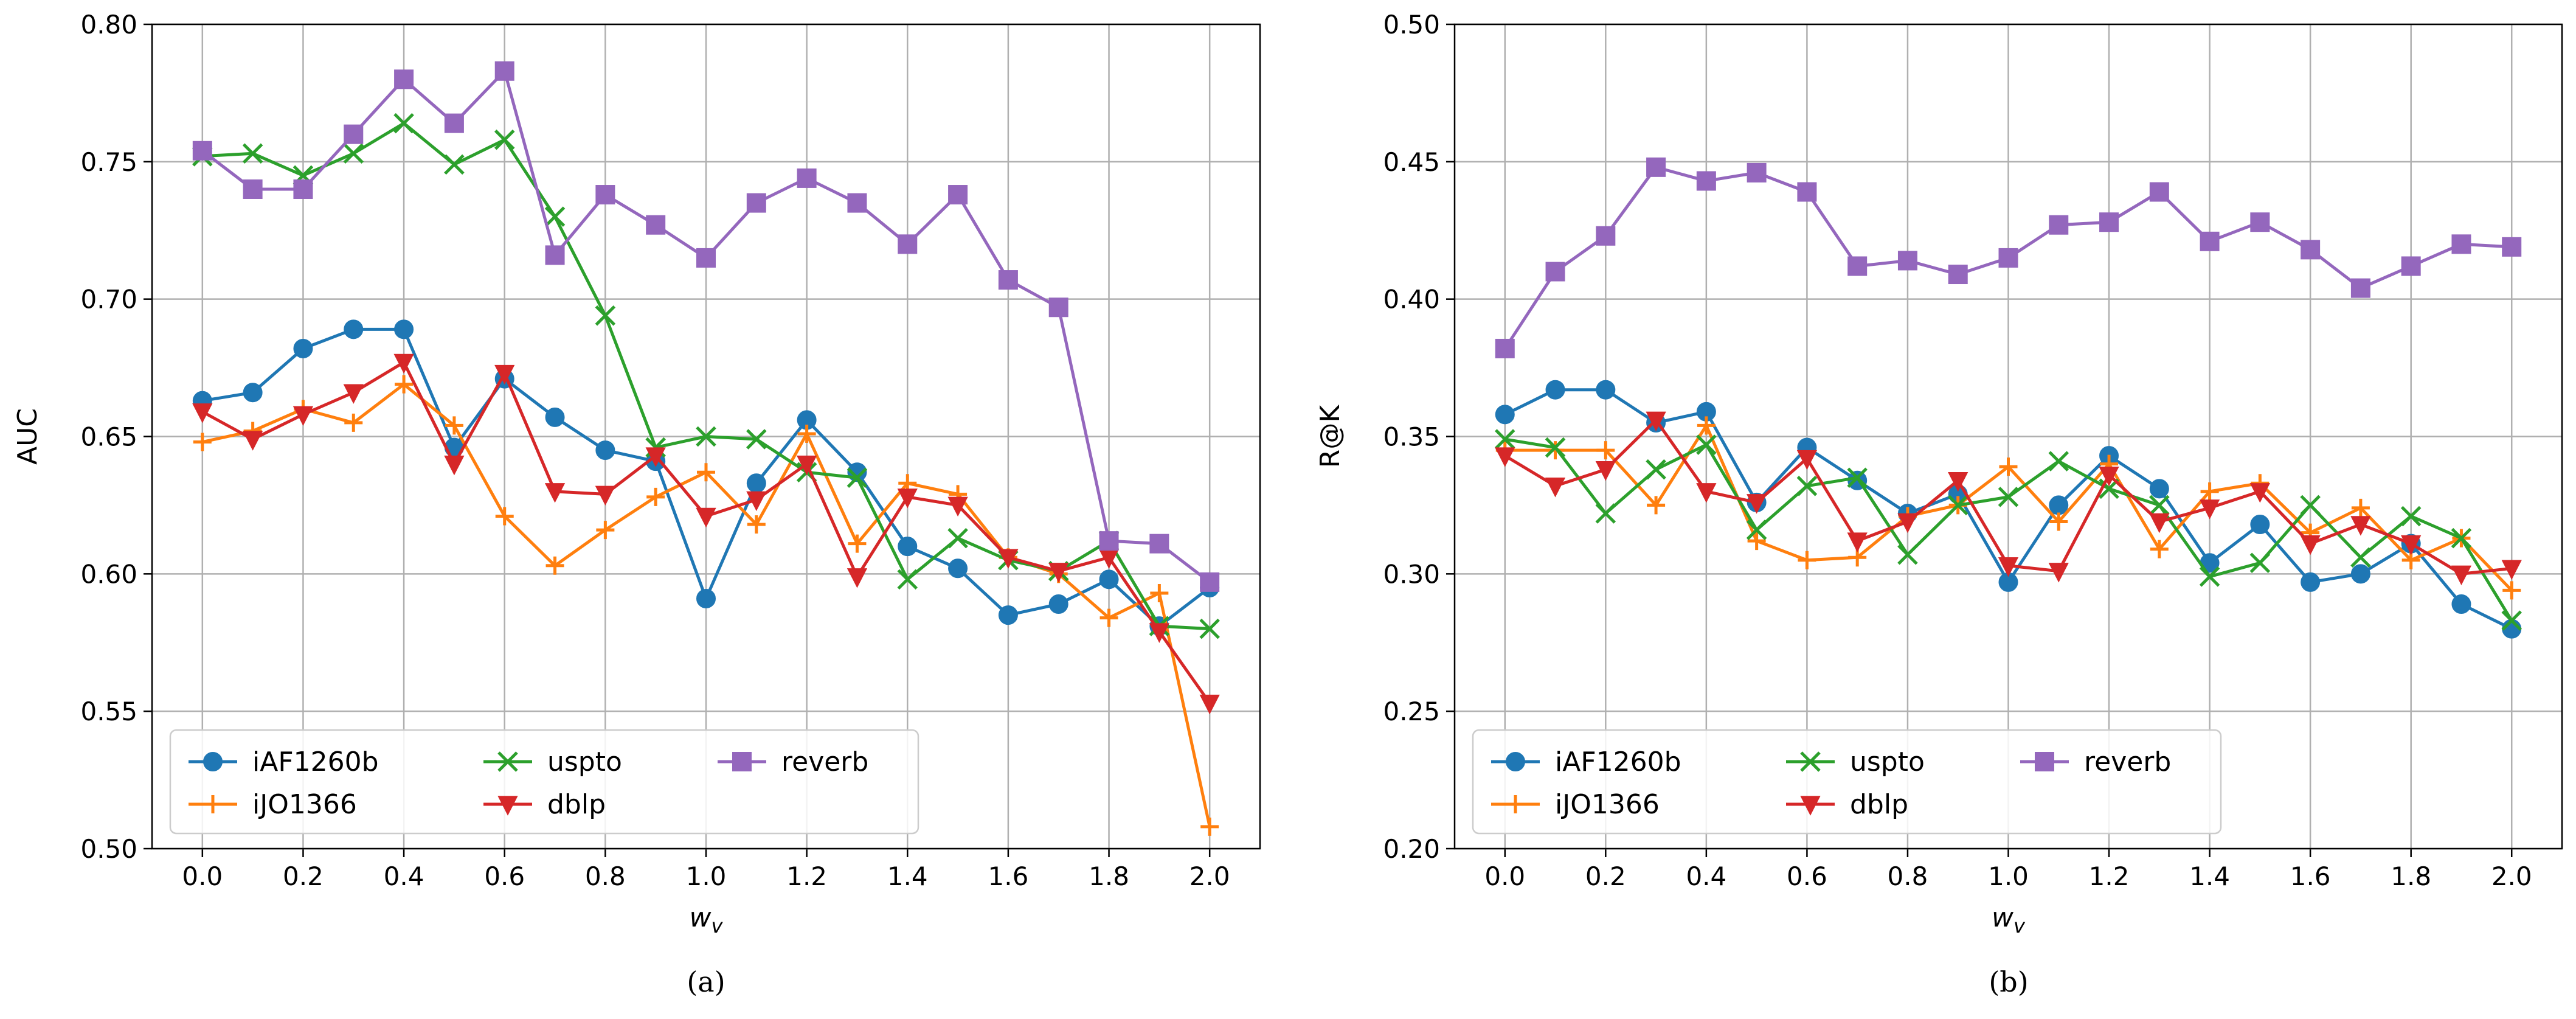 Image resolution: width=2576 pixels, height=1019 pixels. I want to click on y-tick-label: 0.45, so click(1411, 162).